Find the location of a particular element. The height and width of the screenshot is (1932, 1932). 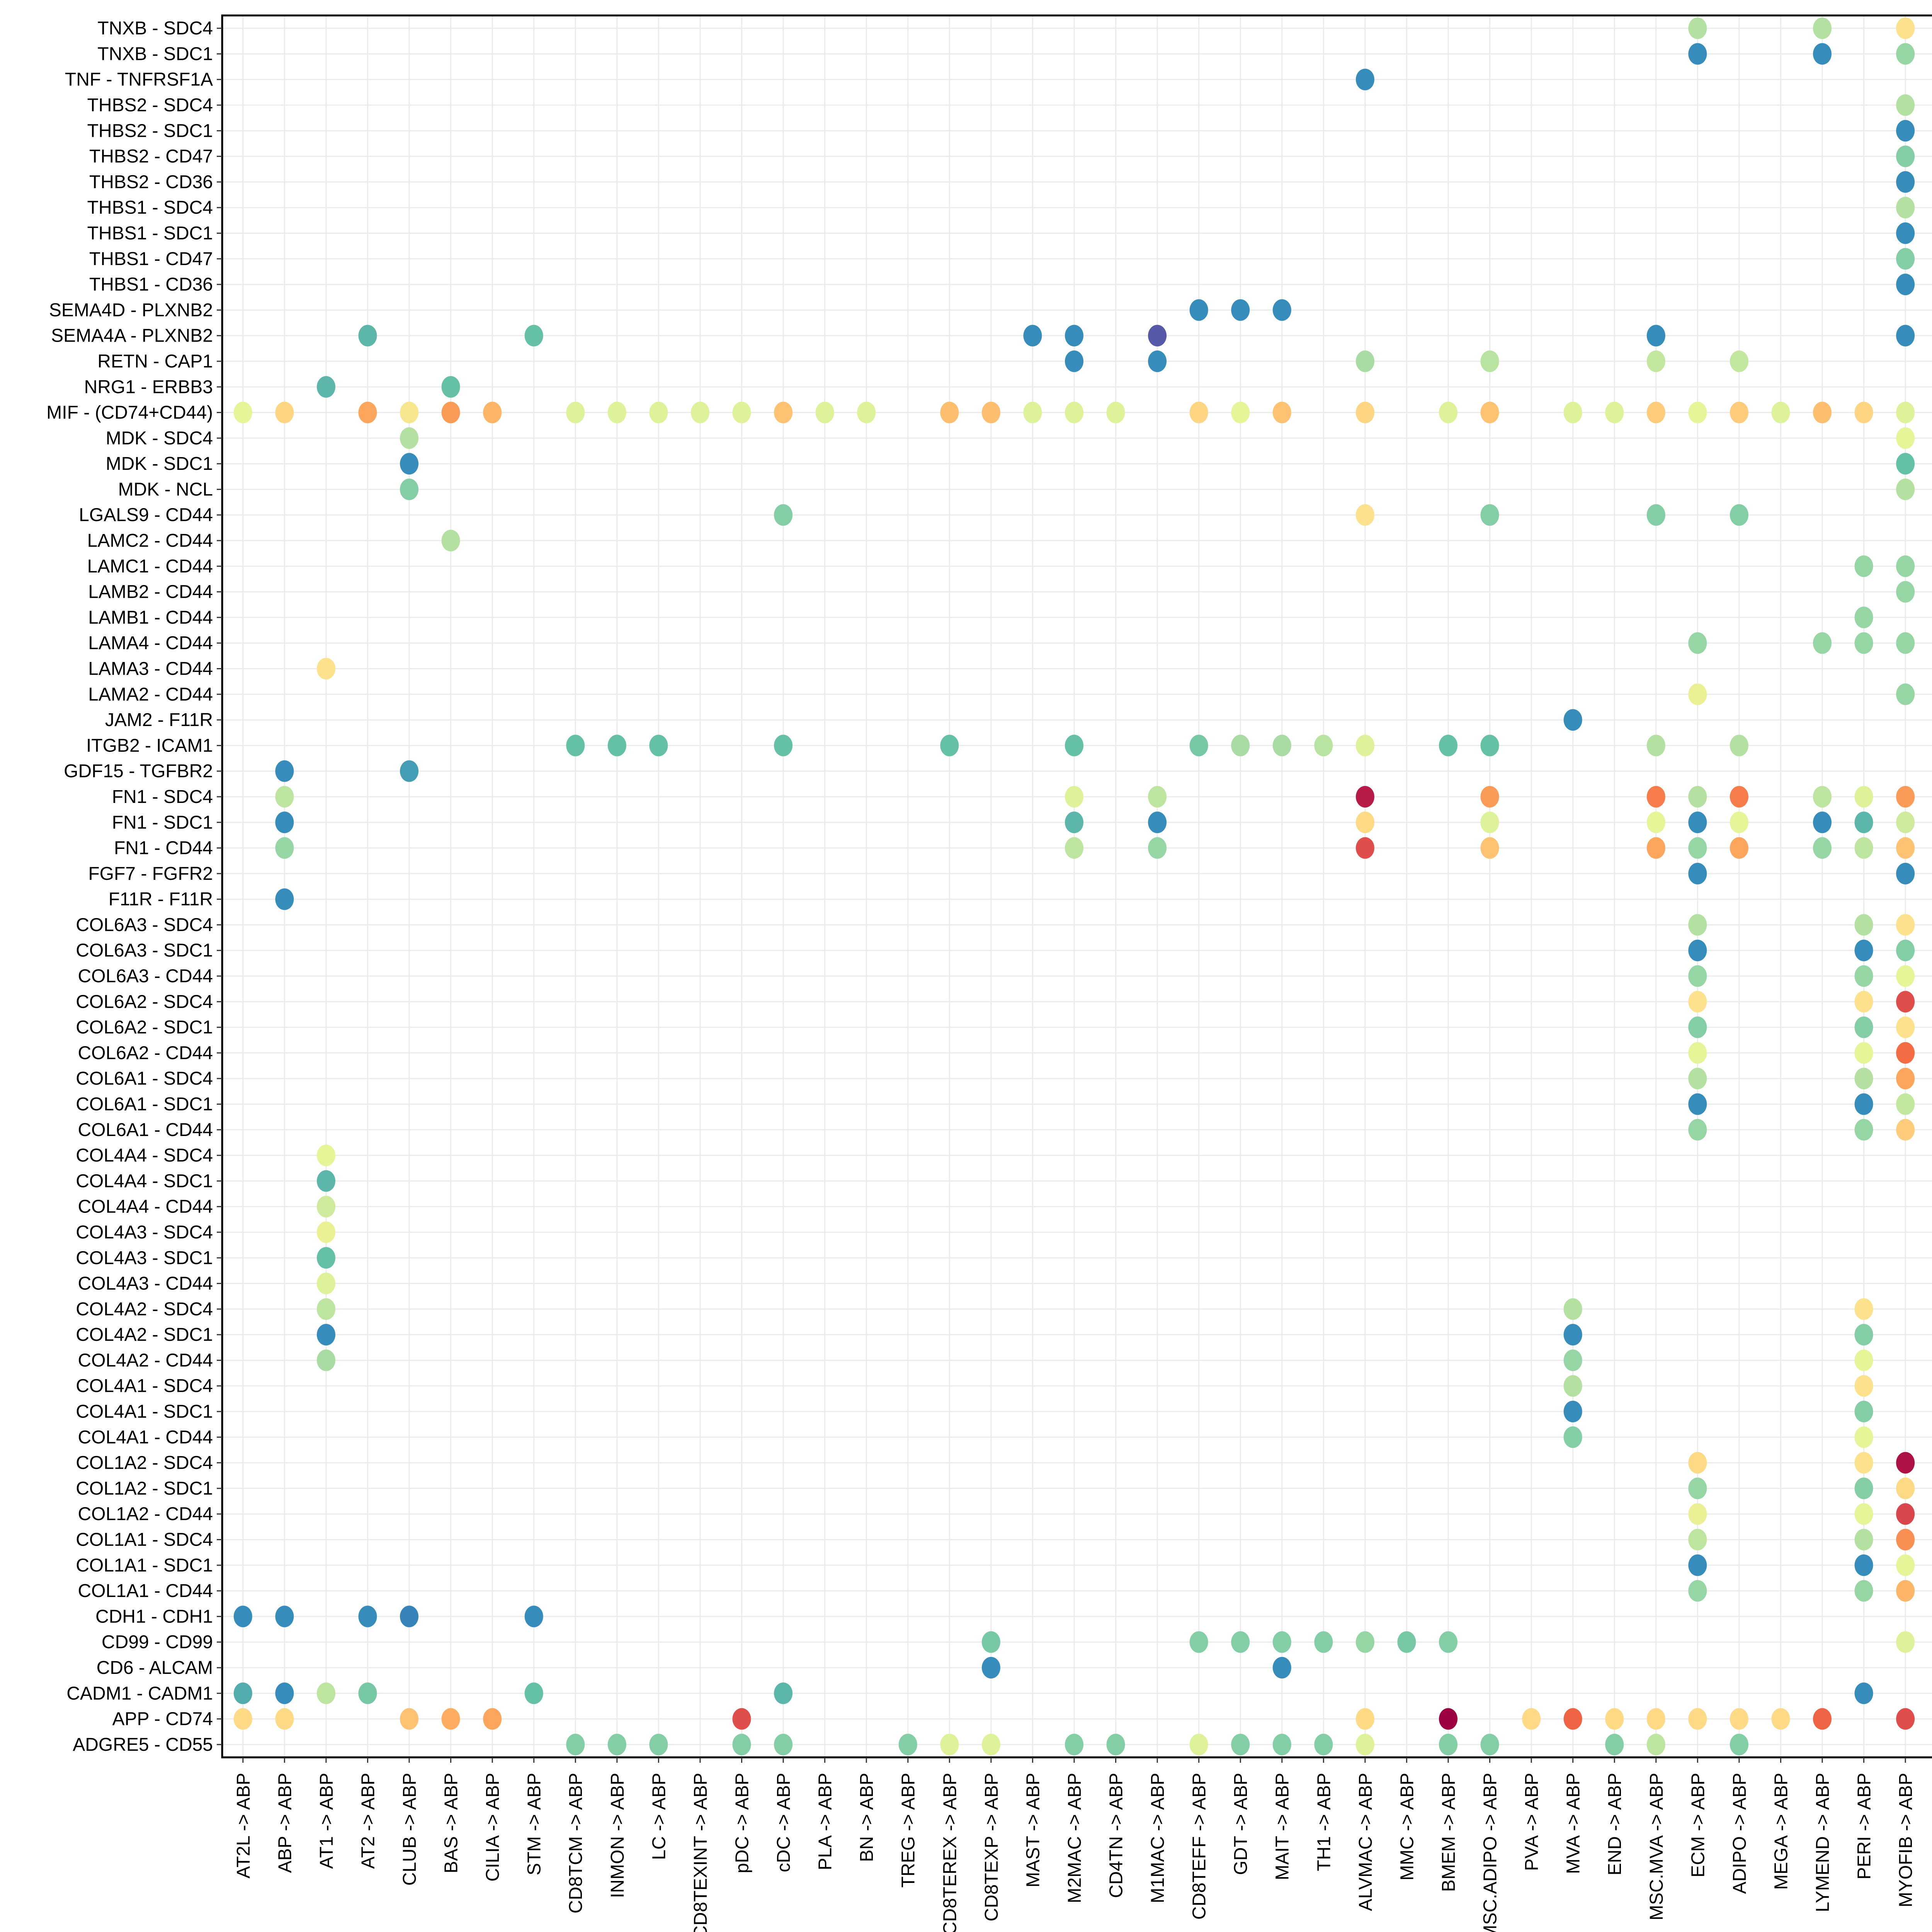

y-tick-label: COL4A3 - CD44 is located at coordinates (145, 1284).